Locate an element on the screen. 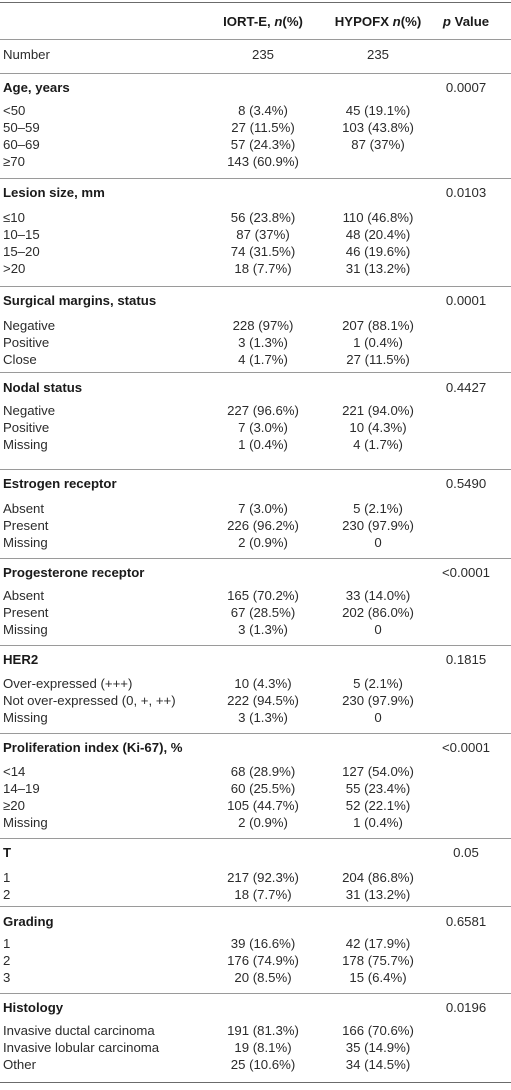 The image size is (511, 1090). row-label: 14–19 is located at coordinates (21, 788).